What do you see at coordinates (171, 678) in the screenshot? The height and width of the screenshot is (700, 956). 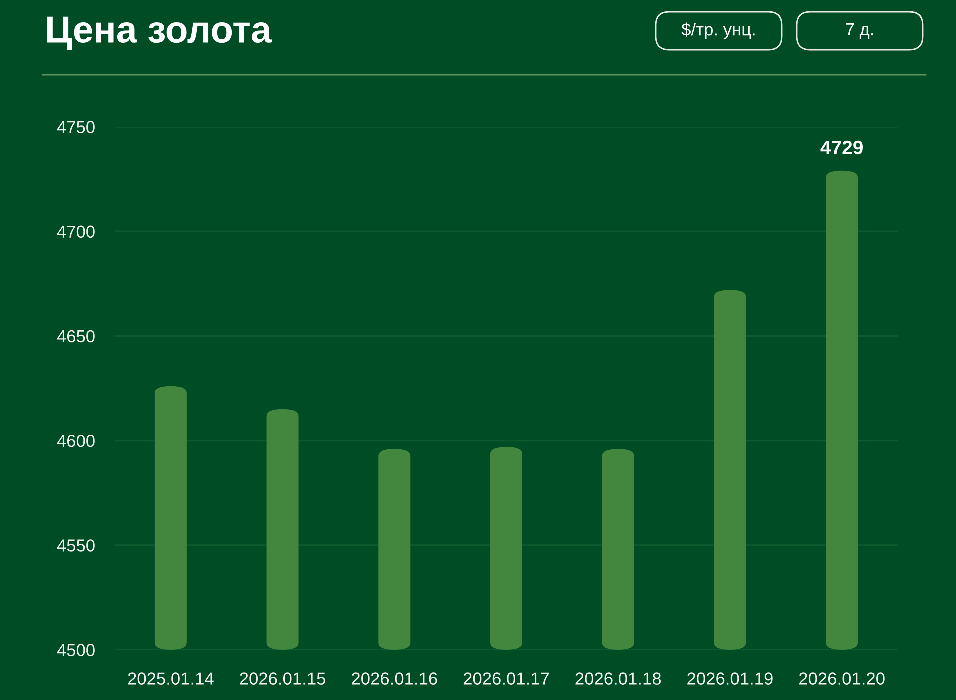 I see `x-tick-label: 2025.01.14` at bounding box center [171, 678].